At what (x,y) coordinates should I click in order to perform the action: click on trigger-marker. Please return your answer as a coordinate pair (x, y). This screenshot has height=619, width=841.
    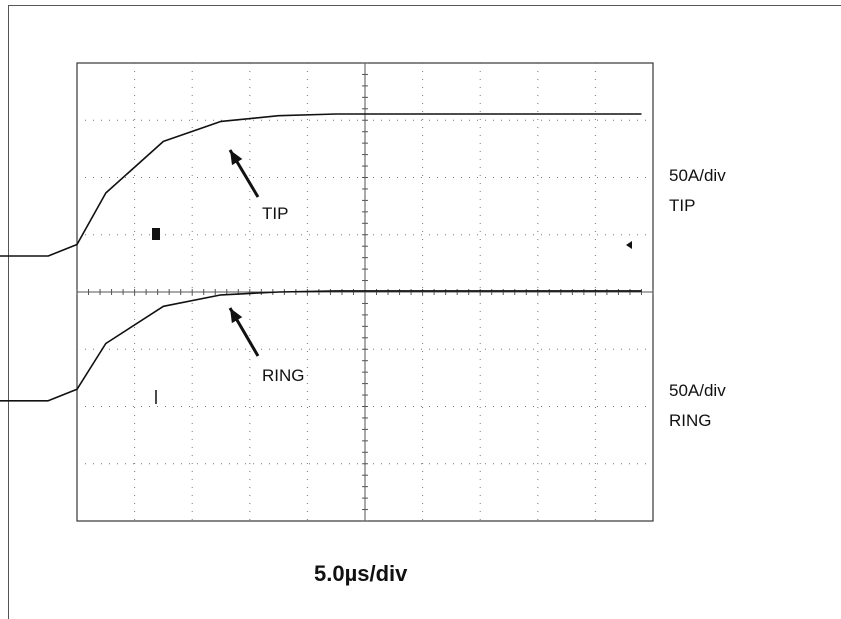
    Looking at the image, I should click on (156, 234).